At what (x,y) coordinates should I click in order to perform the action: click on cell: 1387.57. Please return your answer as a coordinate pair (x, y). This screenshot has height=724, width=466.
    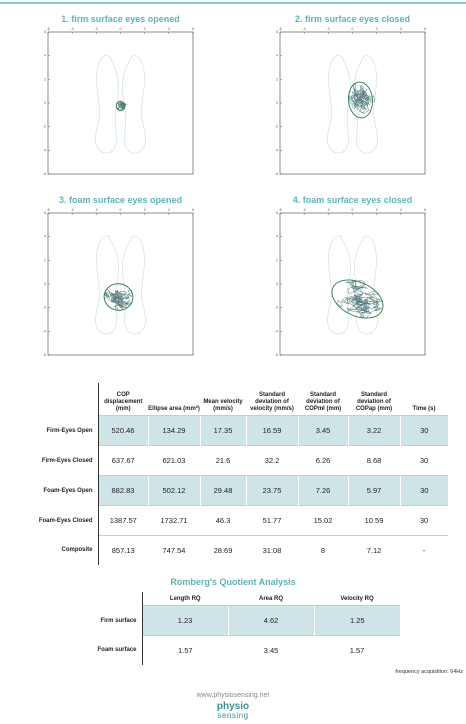
    Looking at the image, I should click on (123, 520).